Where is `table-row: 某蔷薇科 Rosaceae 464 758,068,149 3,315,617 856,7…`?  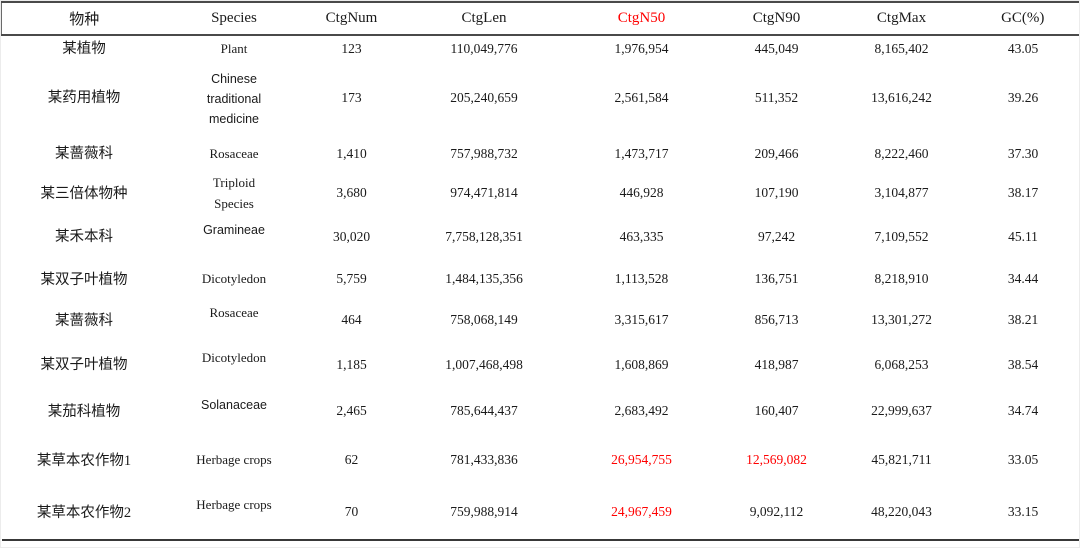
table-row: 某蔷薇科 Rosaceae 464 758,068,149 3,315,617 856,7… is located at coordinates (541, 321).